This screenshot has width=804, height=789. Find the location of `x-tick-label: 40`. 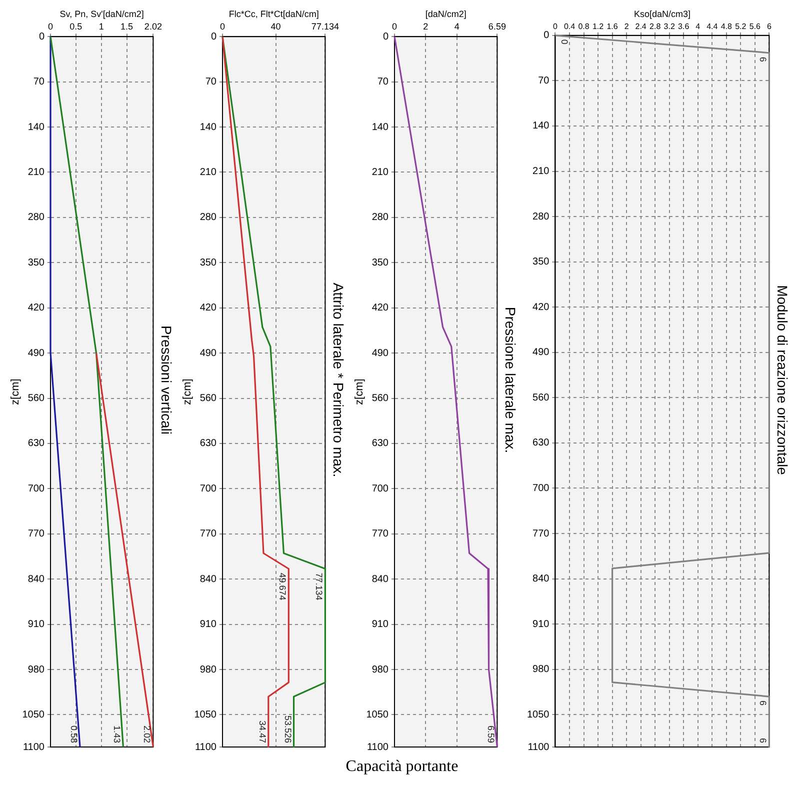

x-tick-label: 40 is located at coordinates (275, 27).